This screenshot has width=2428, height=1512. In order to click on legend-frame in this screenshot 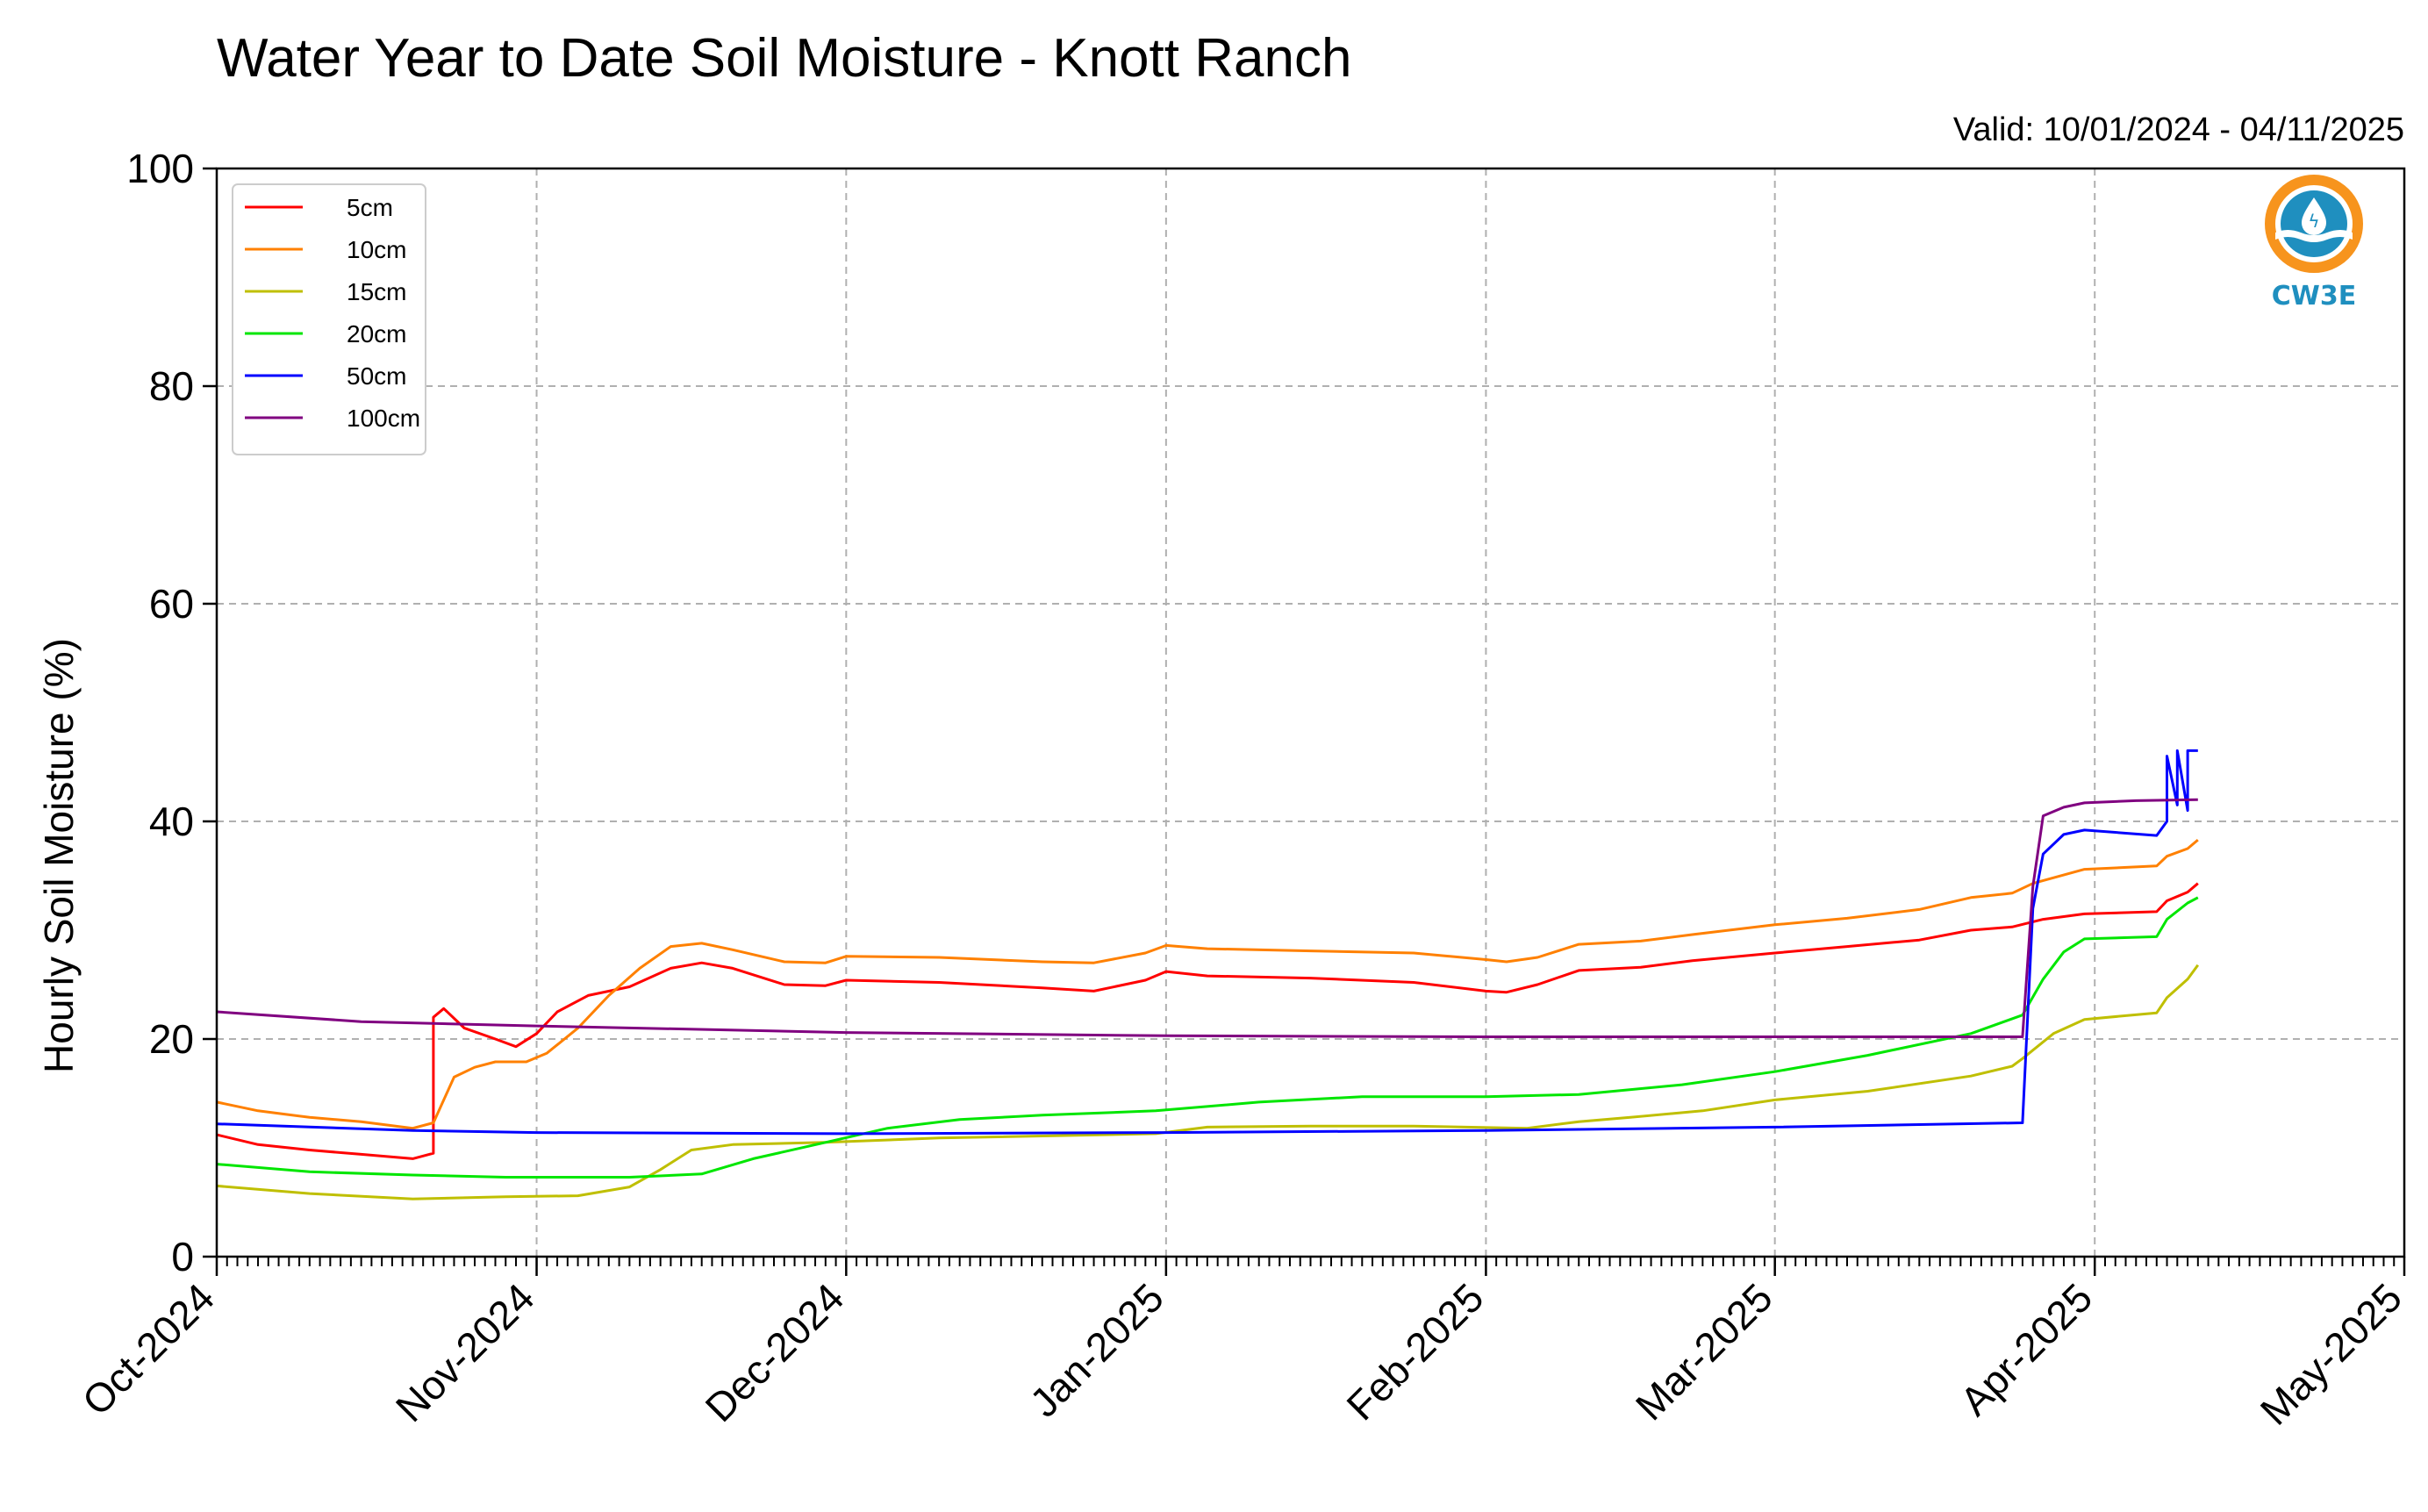, I will do `click(329, 319)`.